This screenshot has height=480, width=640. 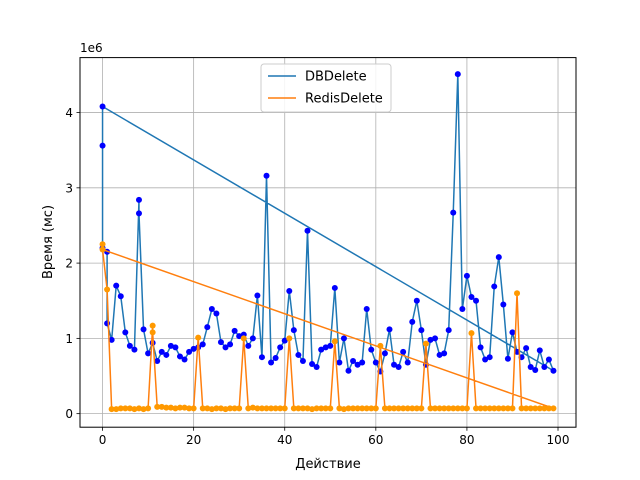 I want to click on y-tick-label: 0, so click(x=69, y=414).